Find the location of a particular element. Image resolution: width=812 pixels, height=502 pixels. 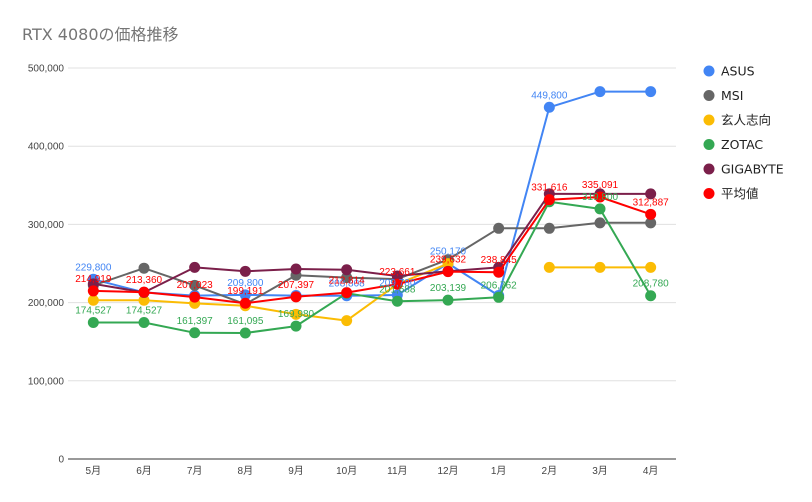

legend-item: MSI is located at coordinates (723, 95).